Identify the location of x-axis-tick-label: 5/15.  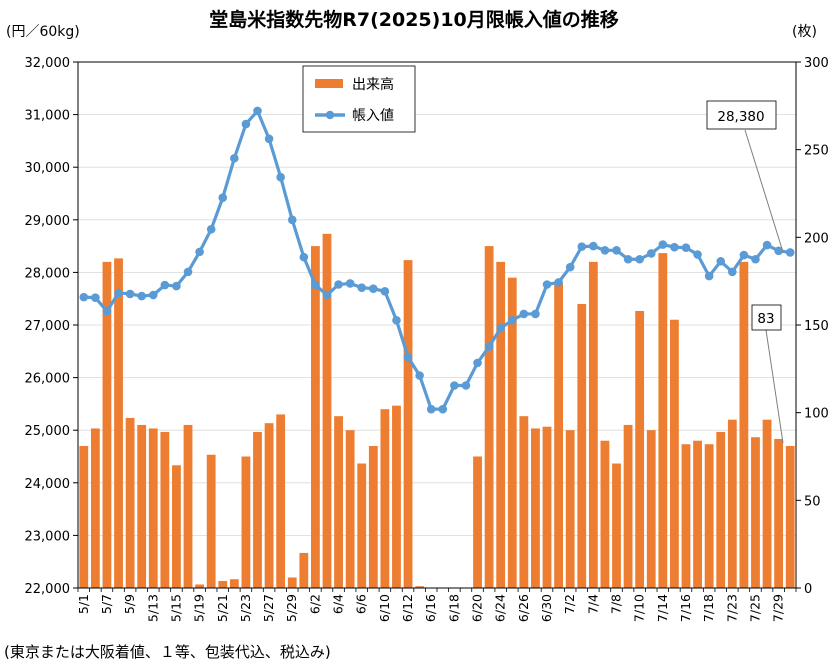
(175, 608).